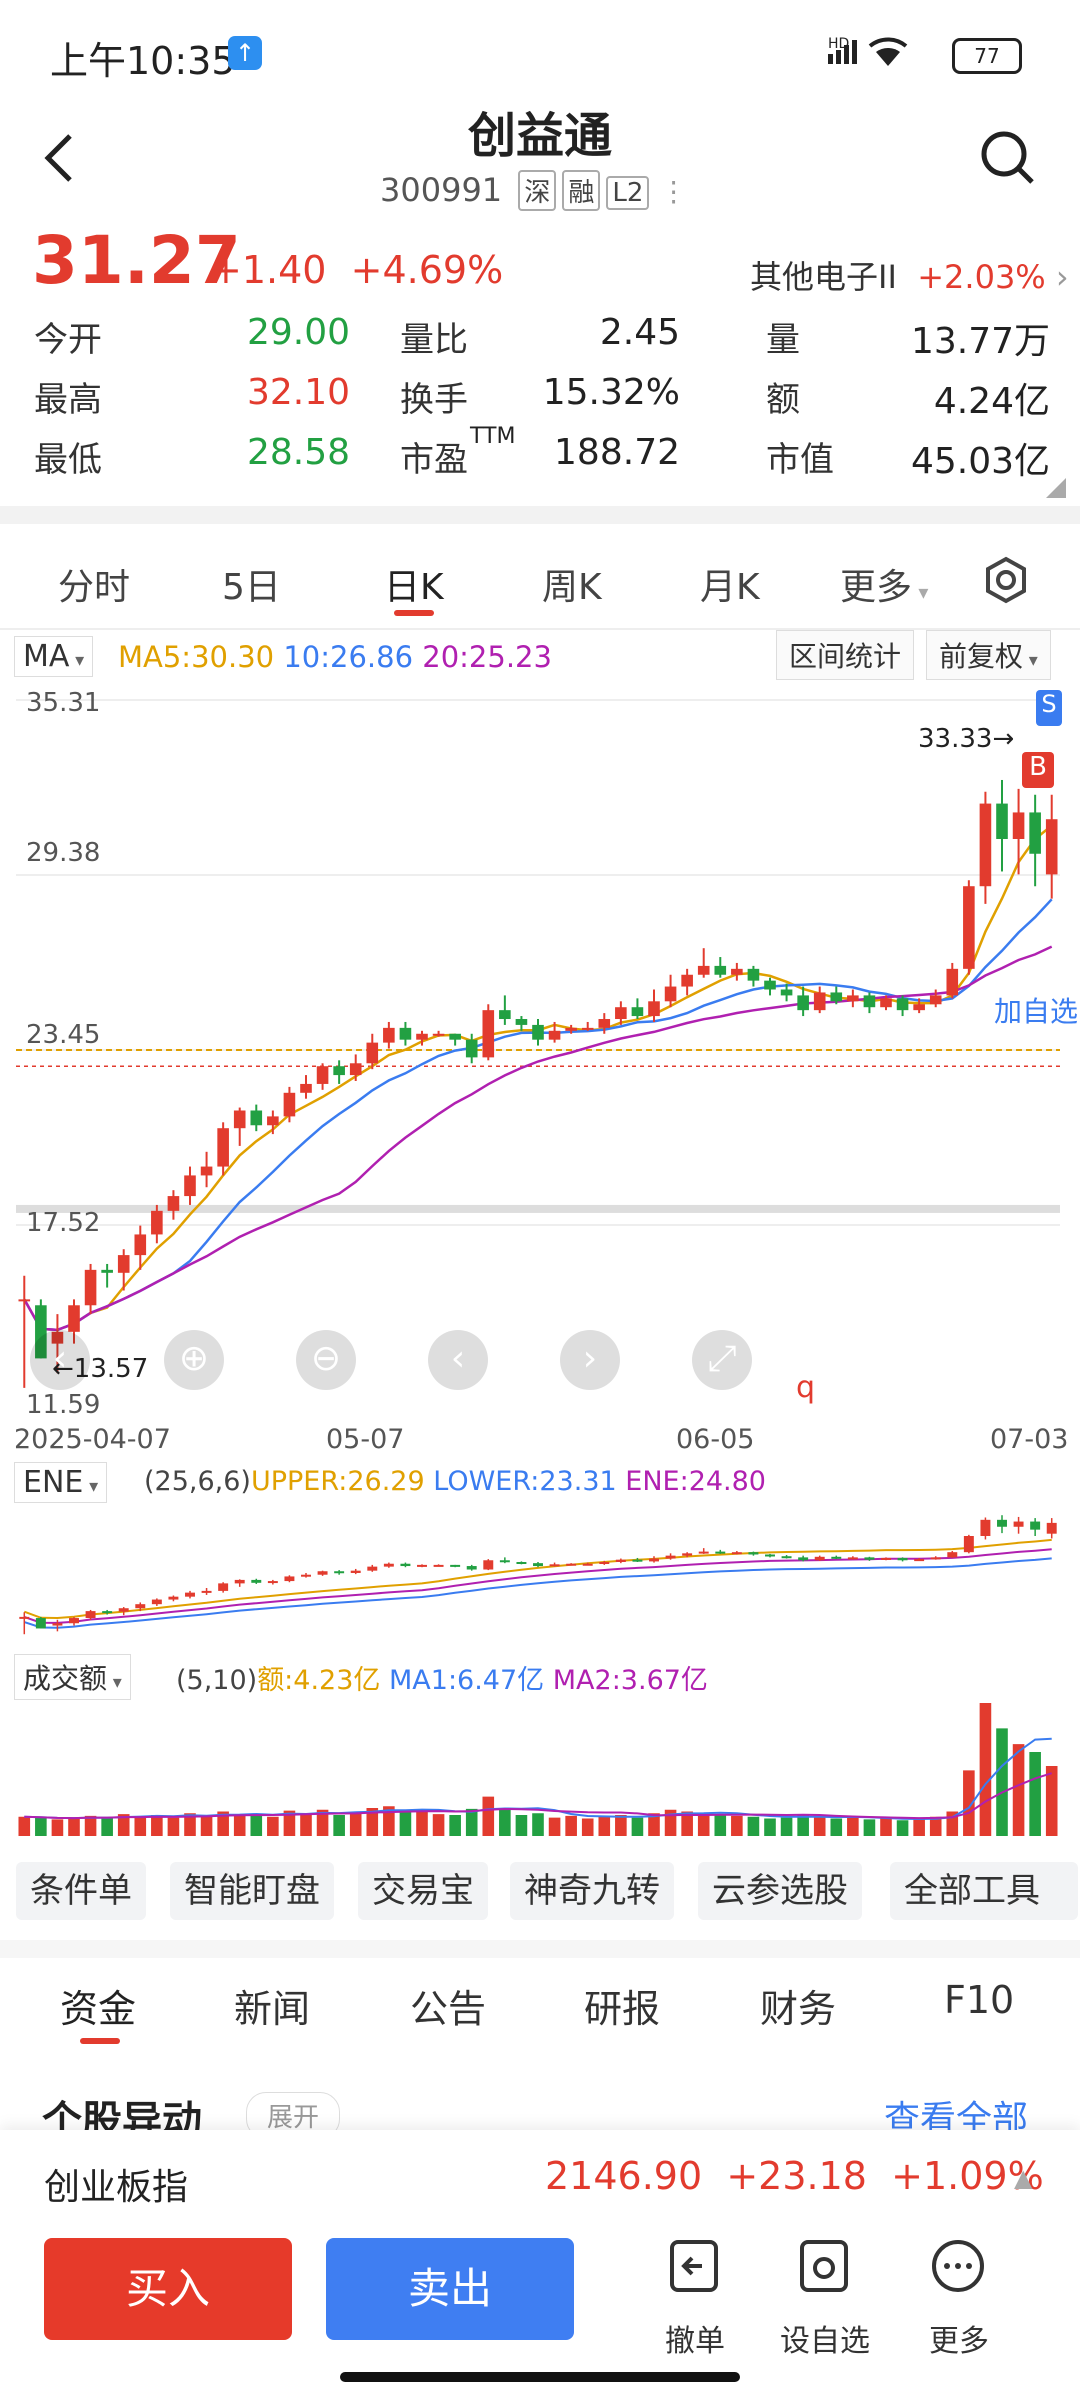 This screenshot has height=2400, width=1080. I want to click on active-tab-indicator, so click(100, 2041).